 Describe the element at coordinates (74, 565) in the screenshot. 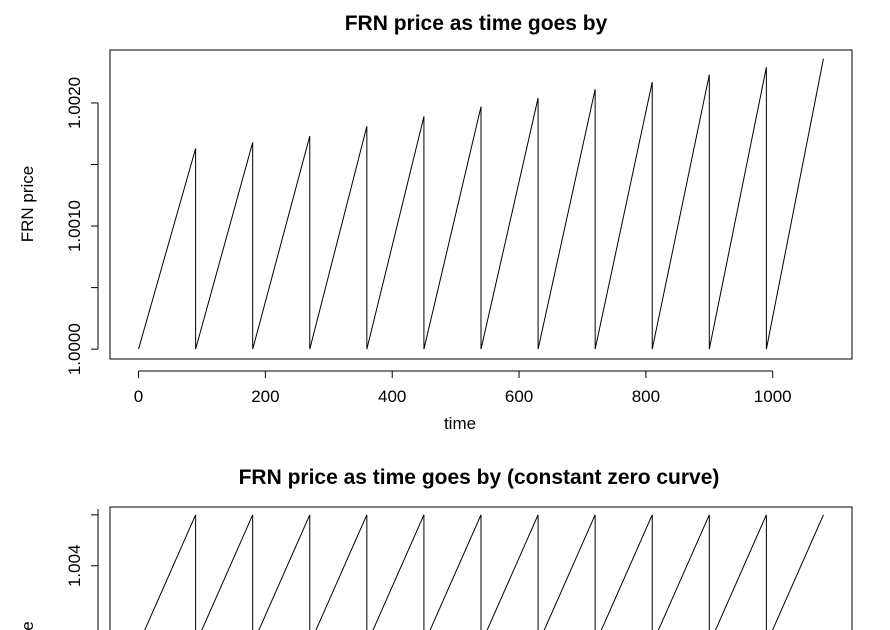

I see `chart2-y-tick-label: 1.004` at that location.